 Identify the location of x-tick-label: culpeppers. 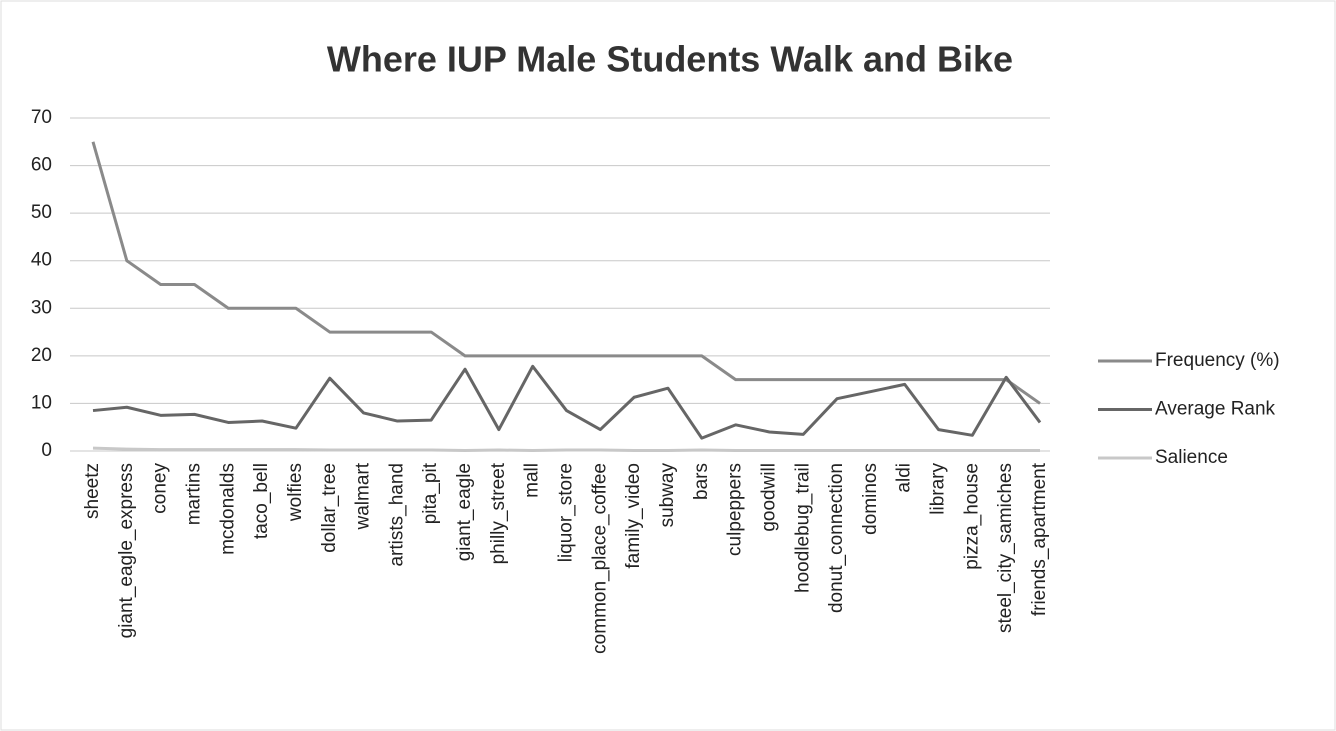
(735, 509).